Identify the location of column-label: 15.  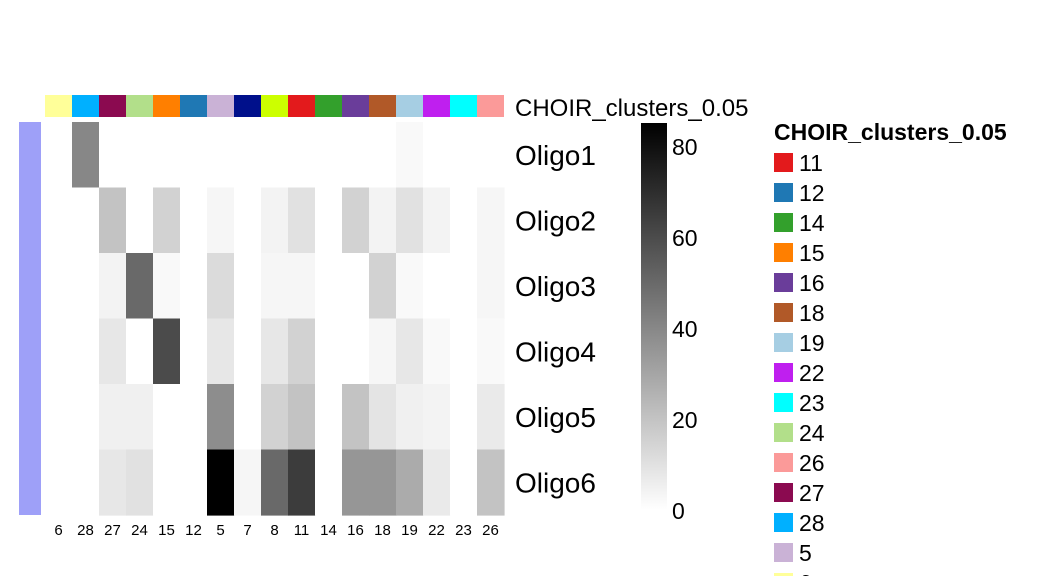
(166, 530).